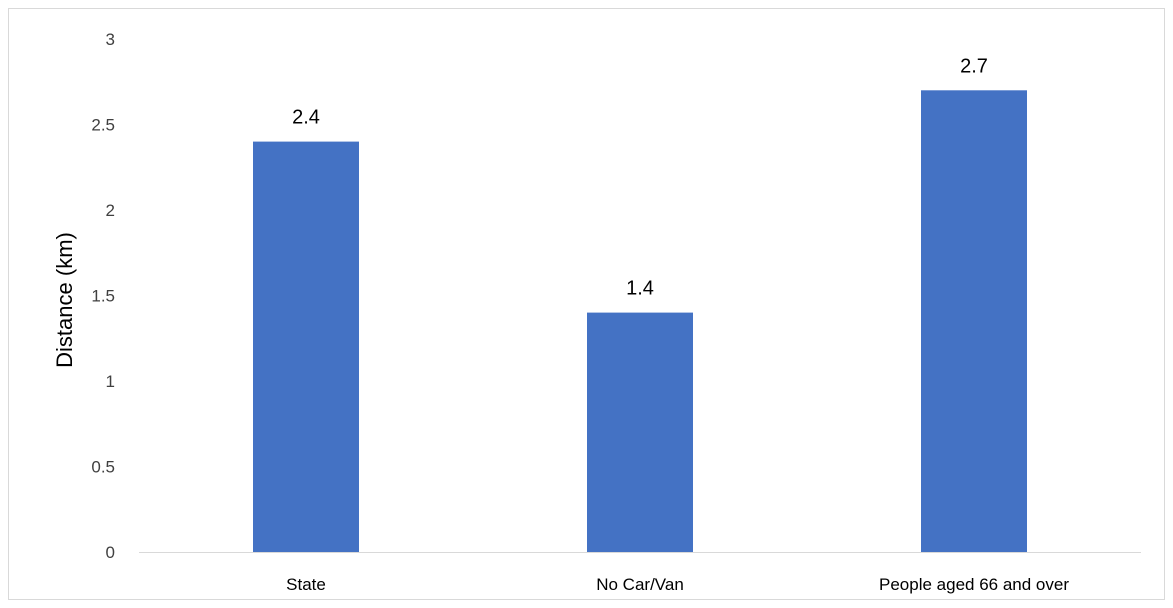  I want to click on x-category-label: People aged 66 and over, so click(974, 584).